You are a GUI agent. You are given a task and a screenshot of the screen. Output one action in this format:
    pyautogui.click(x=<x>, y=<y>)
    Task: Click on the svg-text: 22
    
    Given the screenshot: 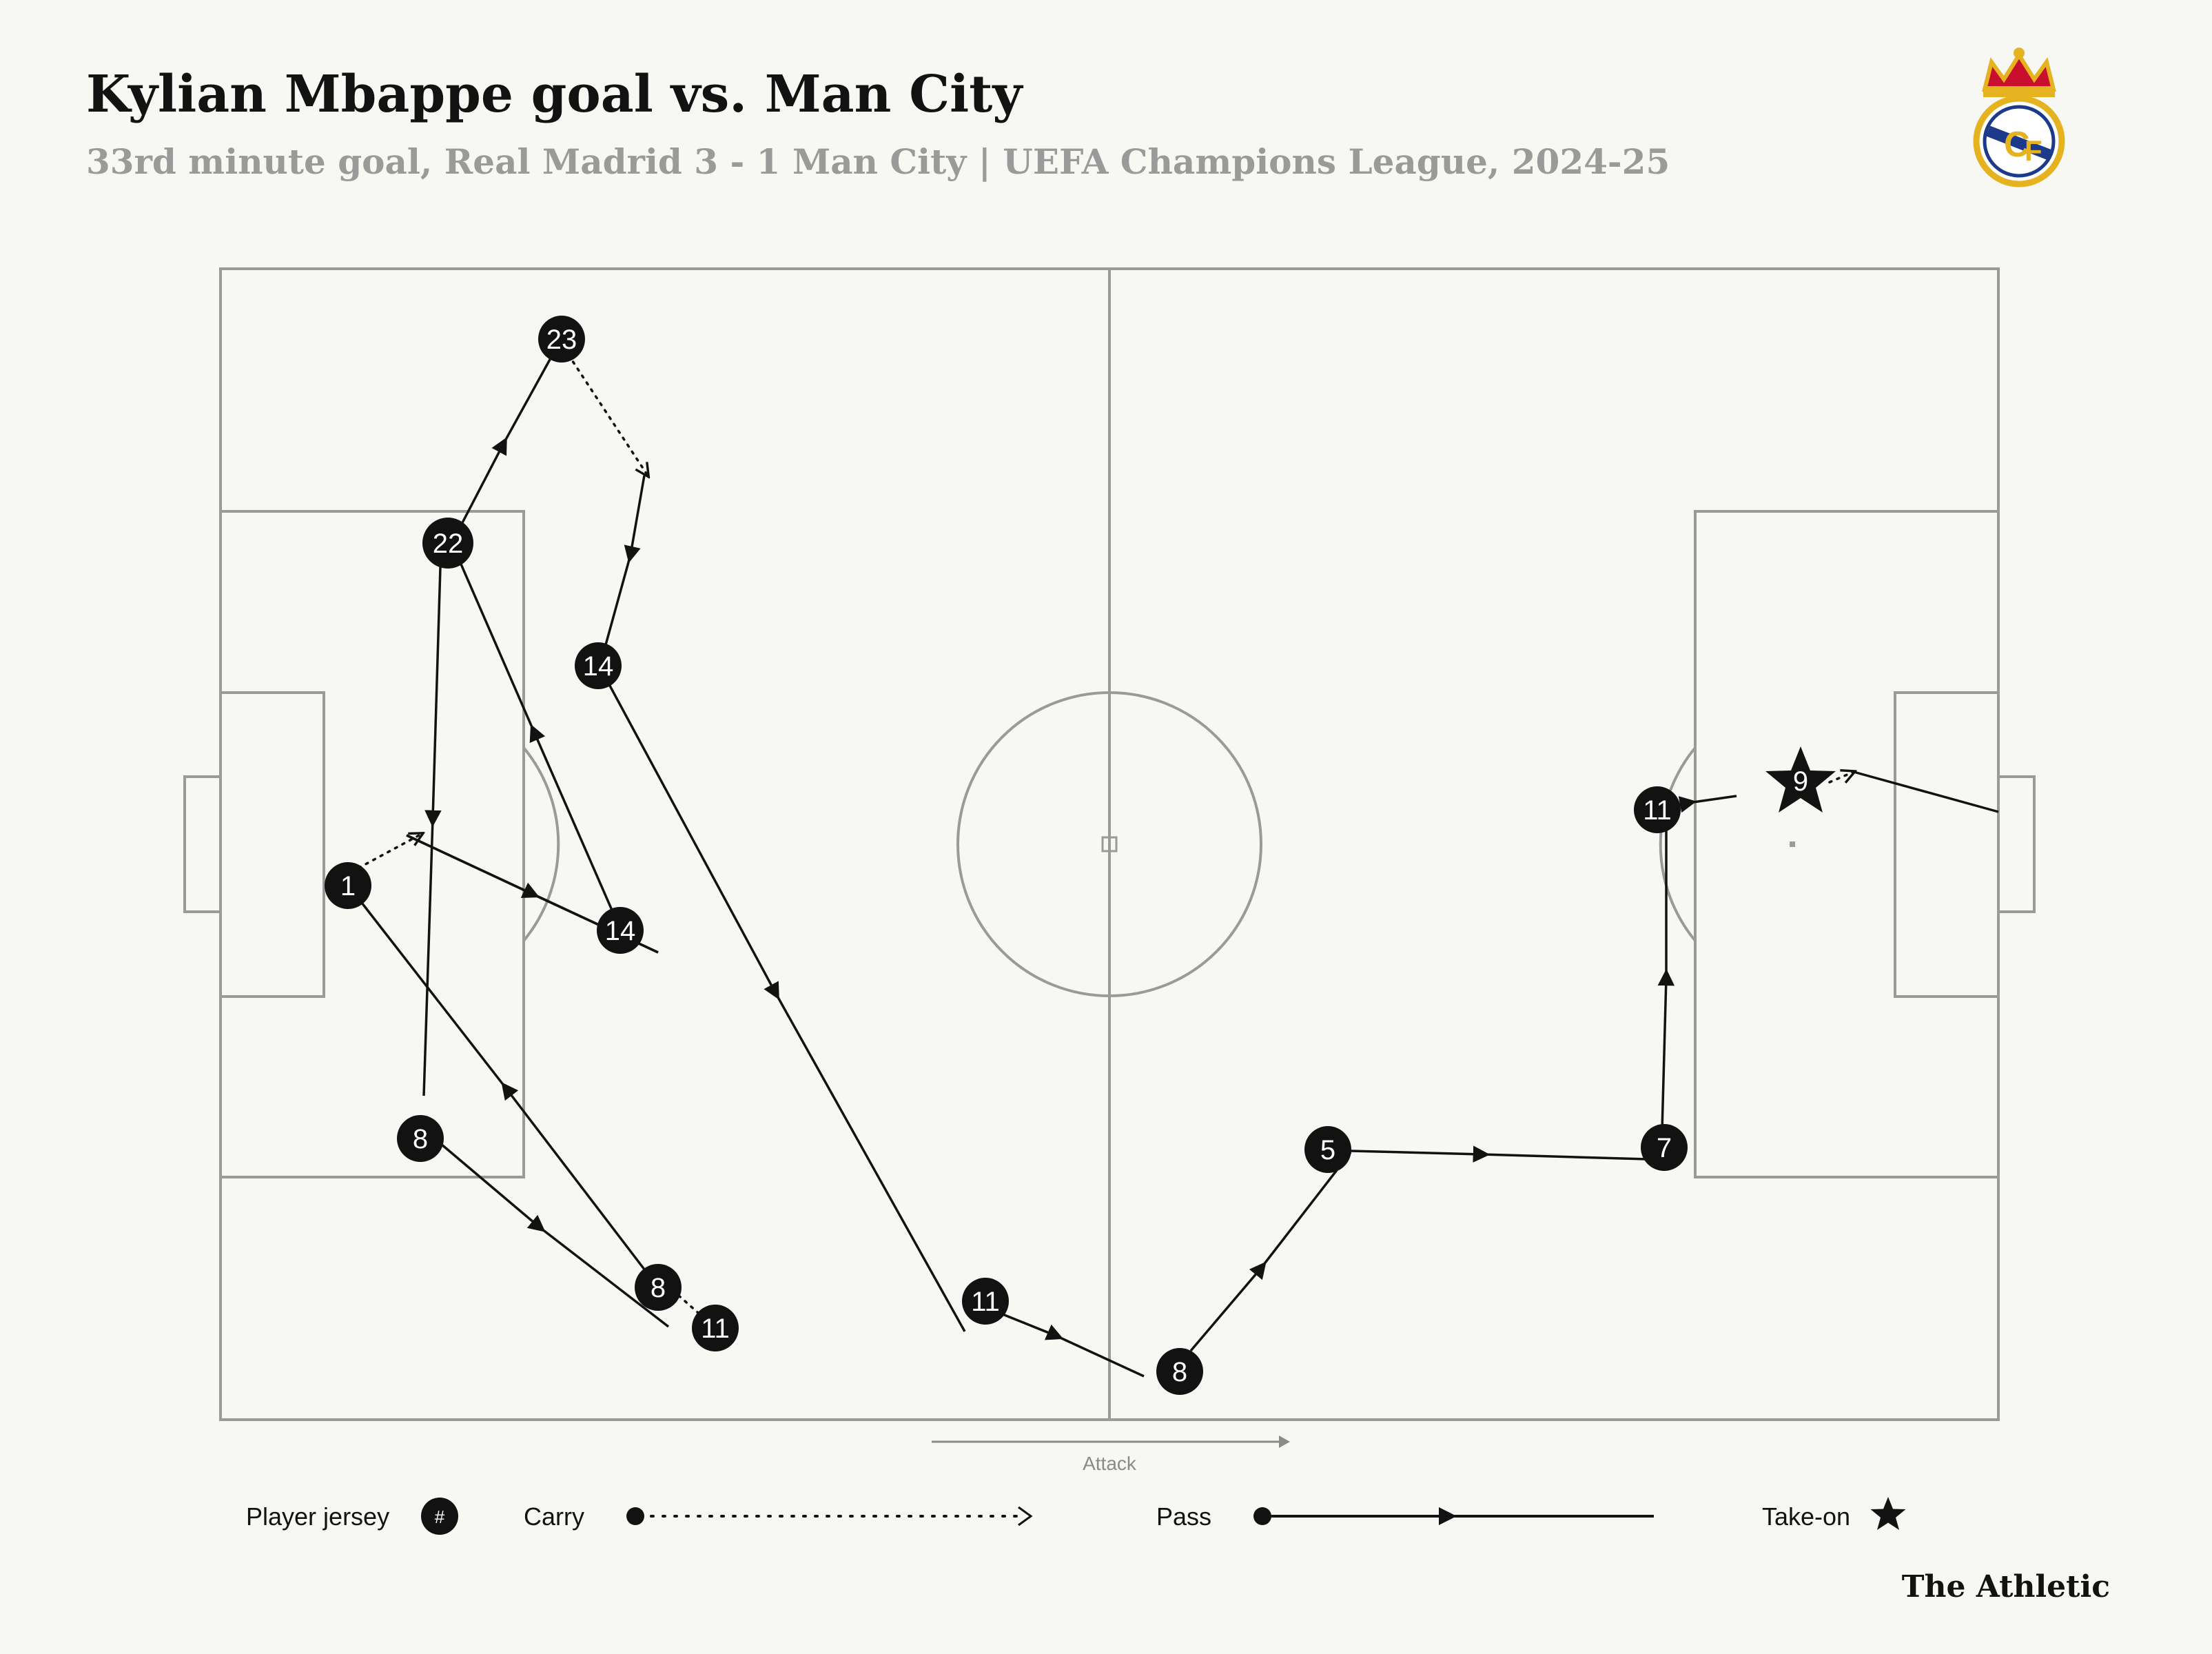 What is the action you would take?
    pyautogui.click(x=449, y=544)
    